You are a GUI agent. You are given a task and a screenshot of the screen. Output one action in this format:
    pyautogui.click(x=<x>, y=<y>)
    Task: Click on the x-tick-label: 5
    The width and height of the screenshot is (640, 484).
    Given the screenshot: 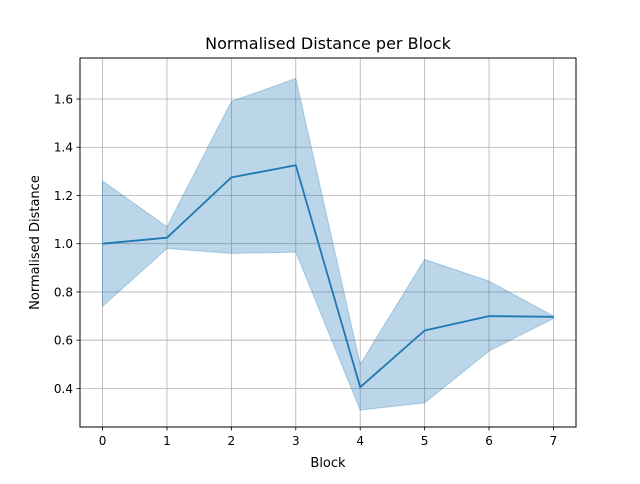 What is the action you would take?
    pyautogui.click(x=425, y=441)
    